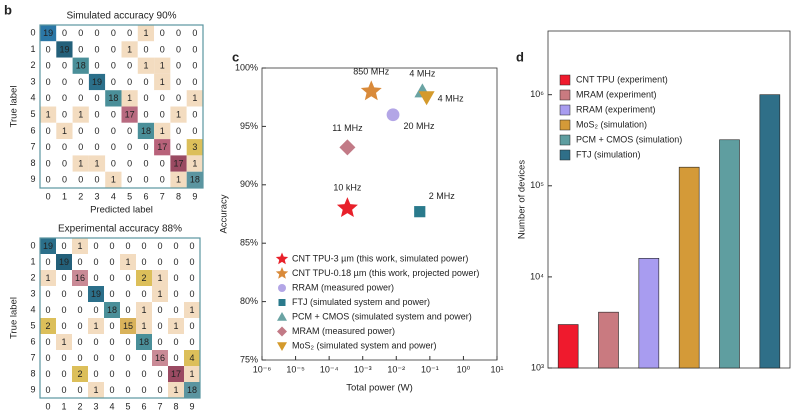  What do you see at coordinates (95, 406) in the screenshot?
I see `col-label: 3` at bounding box center [95, 406].